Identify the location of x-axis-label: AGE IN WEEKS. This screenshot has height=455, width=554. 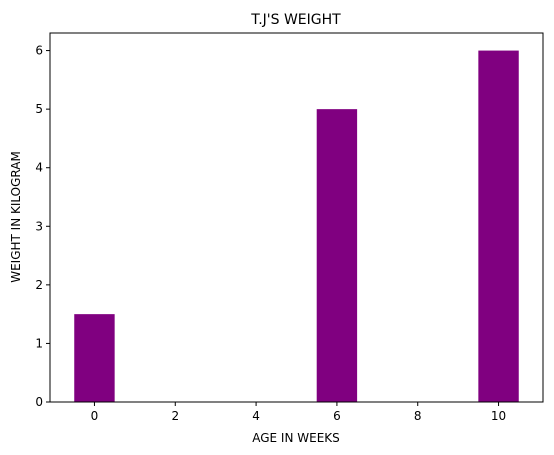
(296, 438).